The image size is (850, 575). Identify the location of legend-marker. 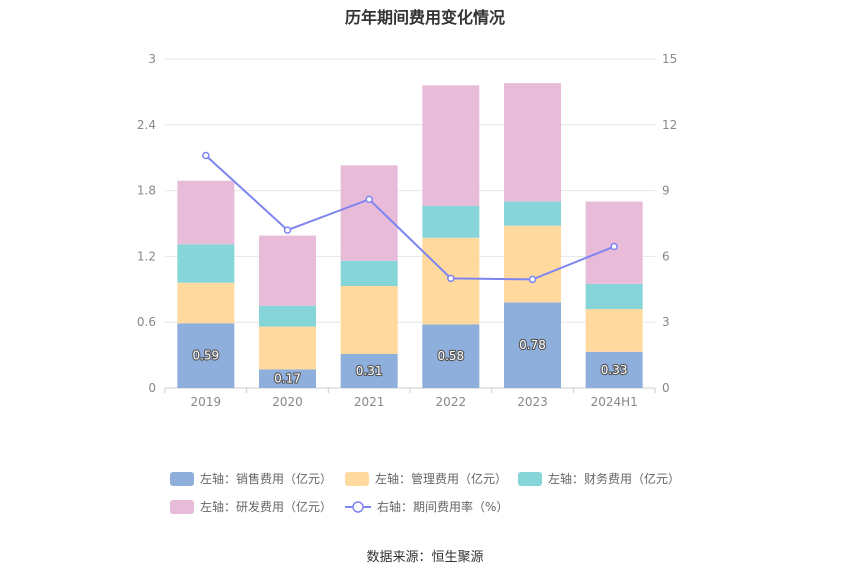
(358, 506).